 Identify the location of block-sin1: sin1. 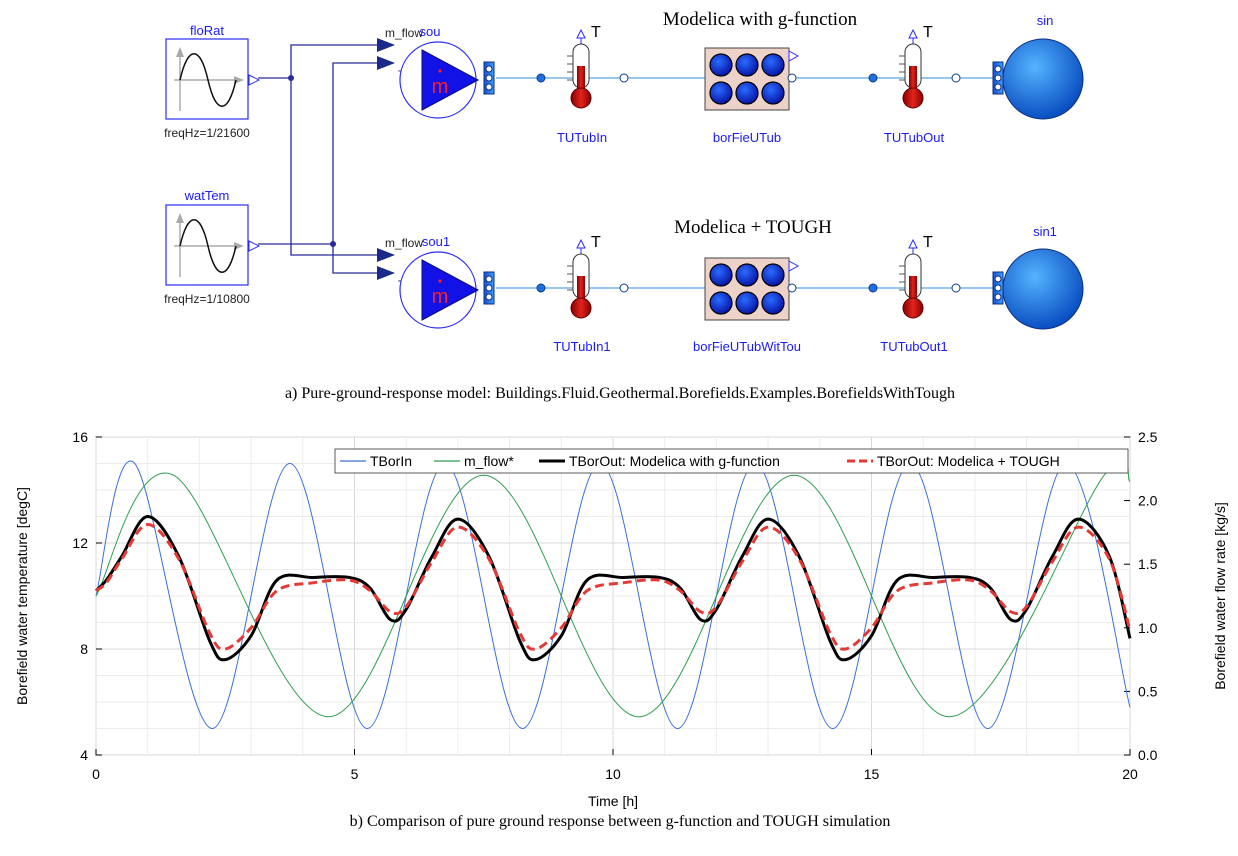
(1038, 277).